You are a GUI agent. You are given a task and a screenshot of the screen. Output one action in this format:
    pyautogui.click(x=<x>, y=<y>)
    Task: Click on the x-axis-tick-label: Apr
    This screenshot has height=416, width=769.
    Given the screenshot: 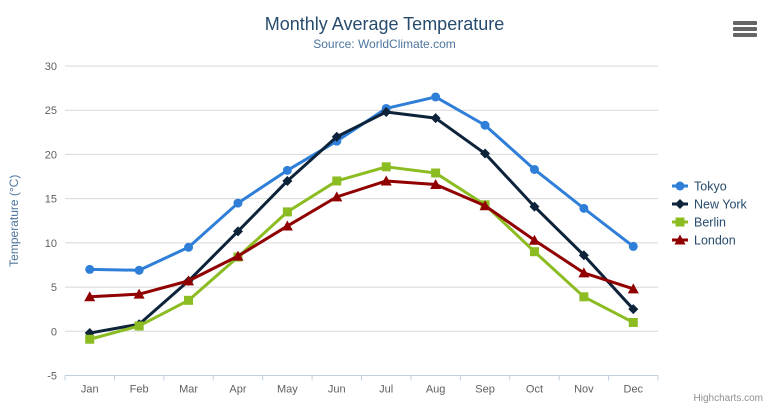 What is the action you would take?
    pyautogui.click(x=237, y=390)
    